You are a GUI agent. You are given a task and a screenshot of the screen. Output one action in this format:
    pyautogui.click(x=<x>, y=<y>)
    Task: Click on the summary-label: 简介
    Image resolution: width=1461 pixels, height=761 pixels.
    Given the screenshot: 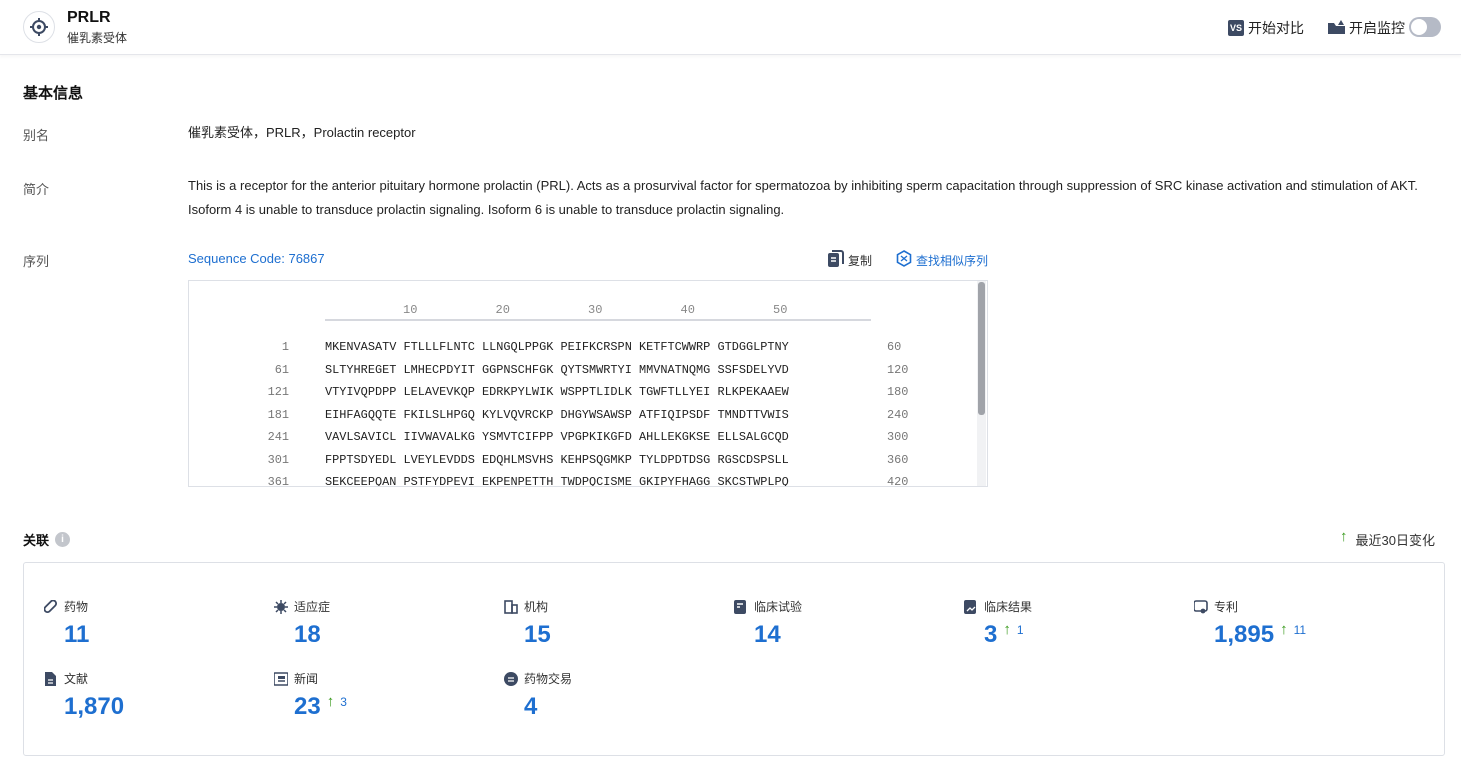 What is the action you would take?
    pyautogui.click(x=36, y=189)
    